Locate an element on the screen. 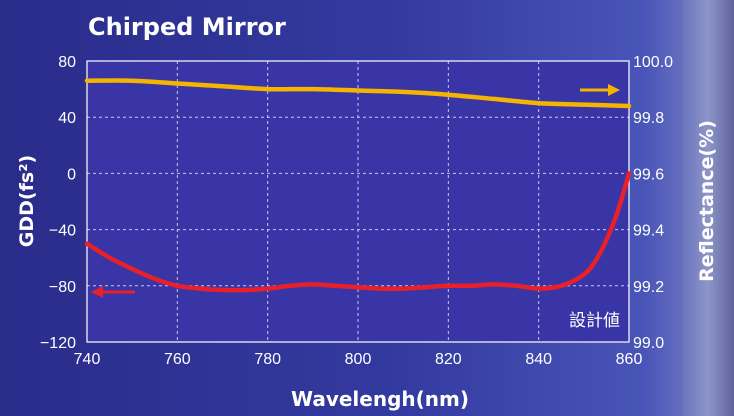 This screenshot has width=734, height=416. y-right-tick-label: 100.0 is located at coordinates (653, 62).